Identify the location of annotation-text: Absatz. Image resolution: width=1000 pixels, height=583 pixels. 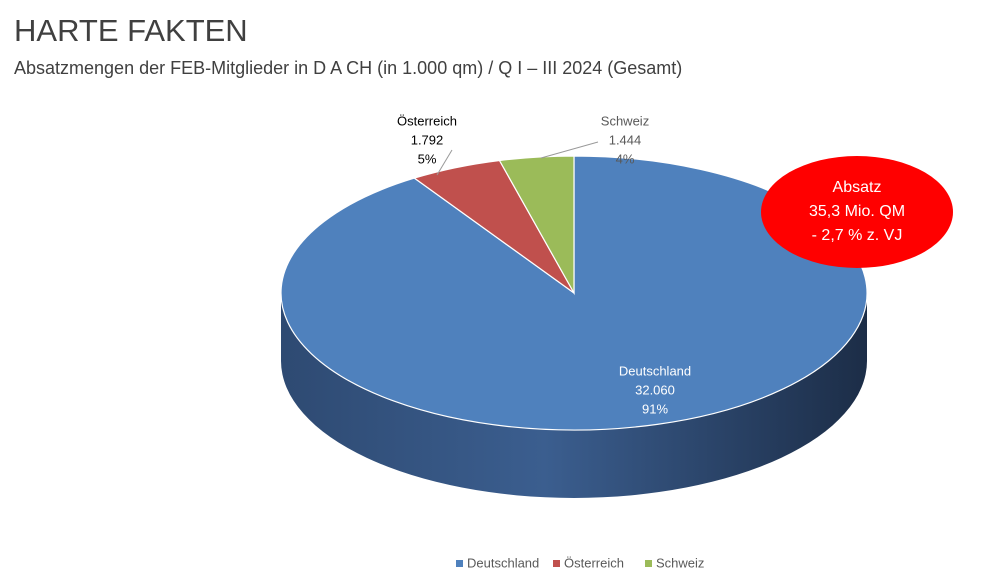
(857, 187).